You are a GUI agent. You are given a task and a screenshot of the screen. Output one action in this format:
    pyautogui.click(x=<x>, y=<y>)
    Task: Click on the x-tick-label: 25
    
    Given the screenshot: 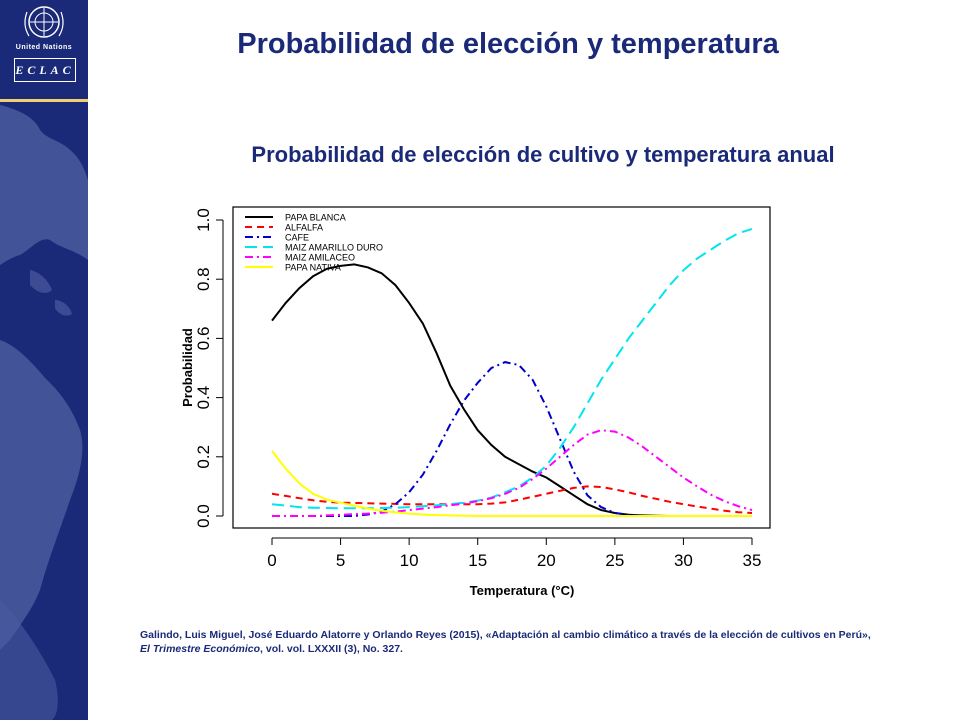 What is the action you would take?
    pyautogui.click(x=614, y=560)
    